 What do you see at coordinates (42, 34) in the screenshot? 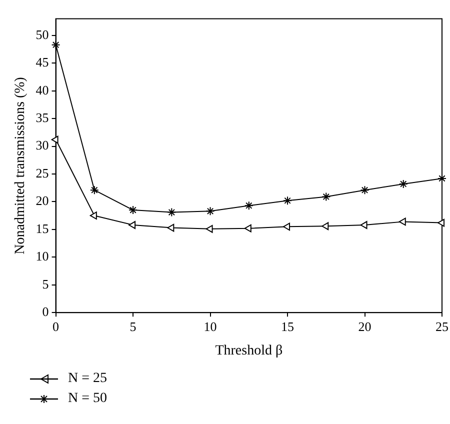
I see `y-tick-label: 50` at bounding box center [42, 34].